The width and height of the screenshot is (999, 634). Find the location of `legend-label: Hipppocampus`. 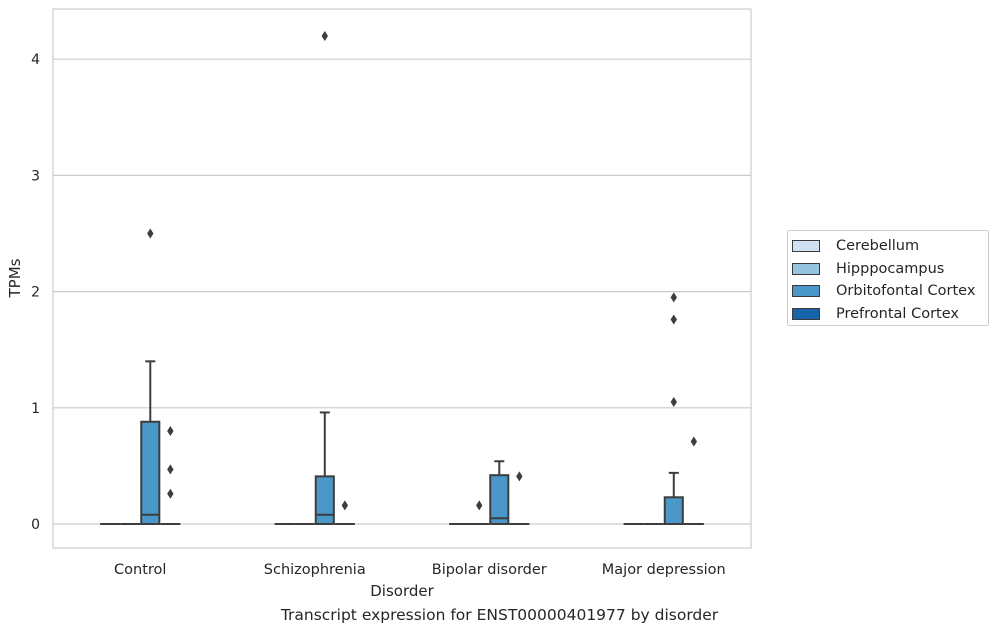

legend-label: Hipppocampus is located at coordinates (890, 268).